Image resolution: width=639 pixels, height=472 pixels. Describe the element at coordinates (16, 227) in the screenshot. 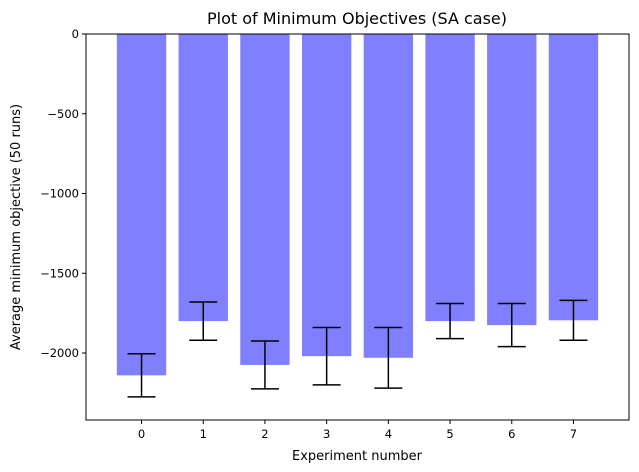

I see `y-axis-label: Average minimum objective (50 runs)` at that location.